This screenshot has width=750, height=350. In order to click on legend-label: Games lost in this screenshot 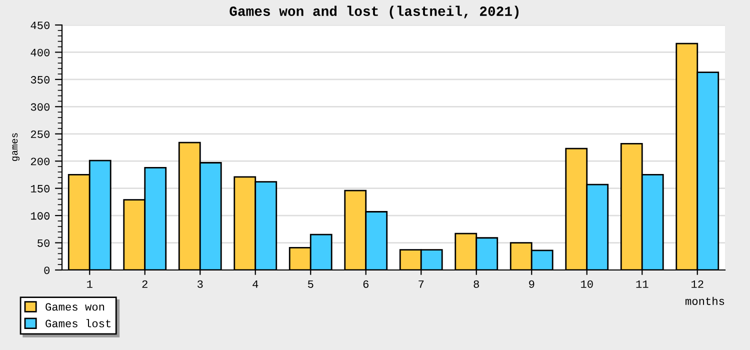, I will do `click(78, 323)`.